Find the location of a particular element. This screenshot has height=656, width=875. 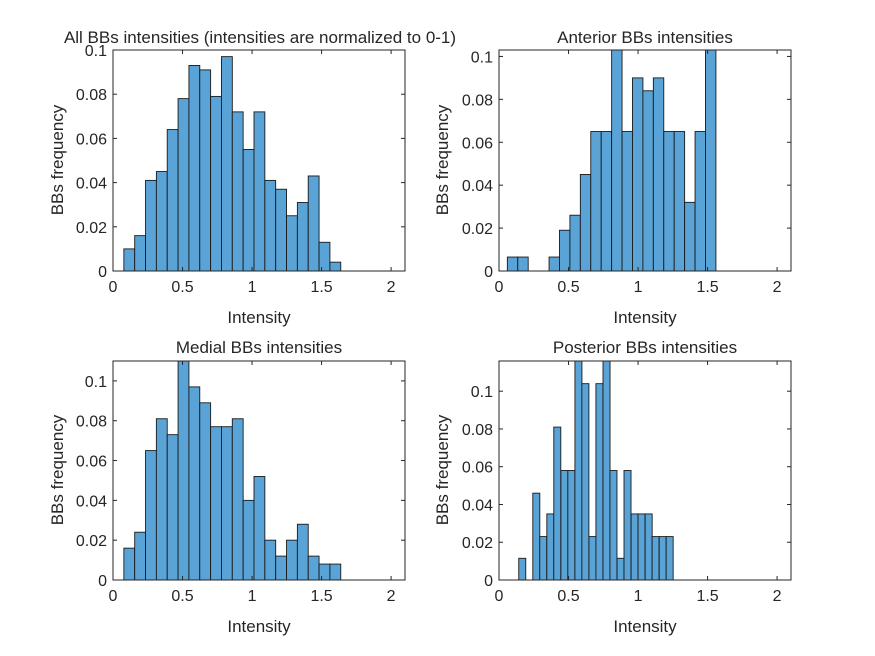

subplot-title: Medial BBs intensities is located at coordinates (259, 347).